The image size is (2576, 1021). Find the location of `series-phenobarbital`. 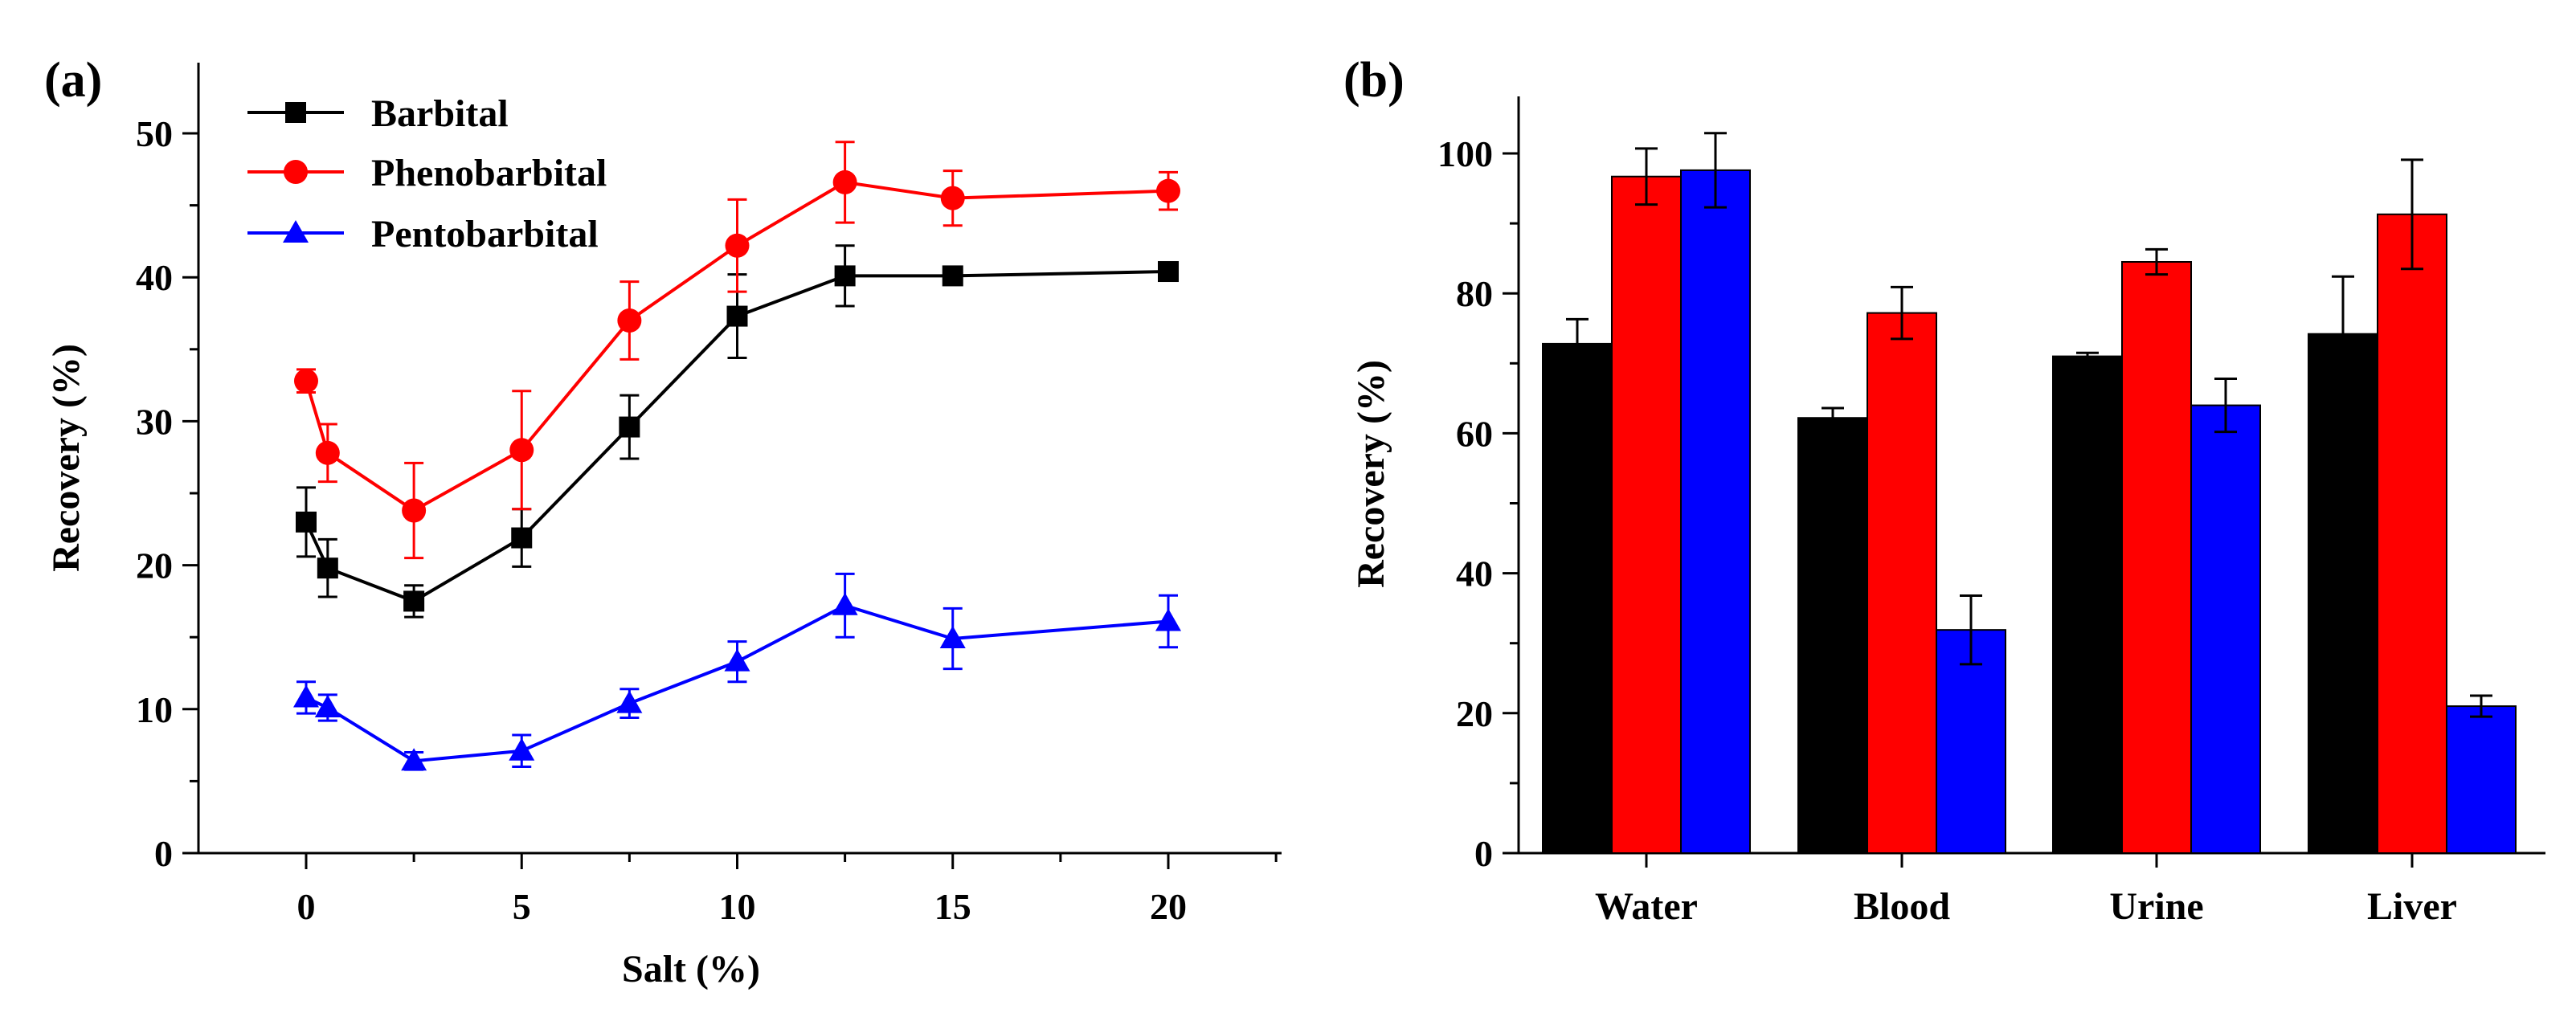

series-phenobarbital is located at coordinates (737, 350).